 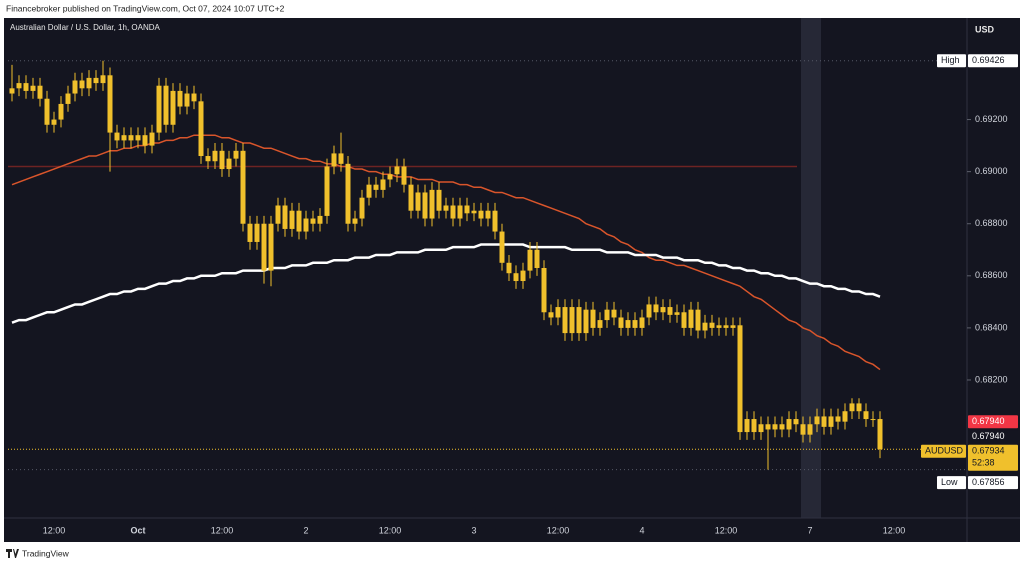 I want to click on last-price-box, so click(x=993, y=457).